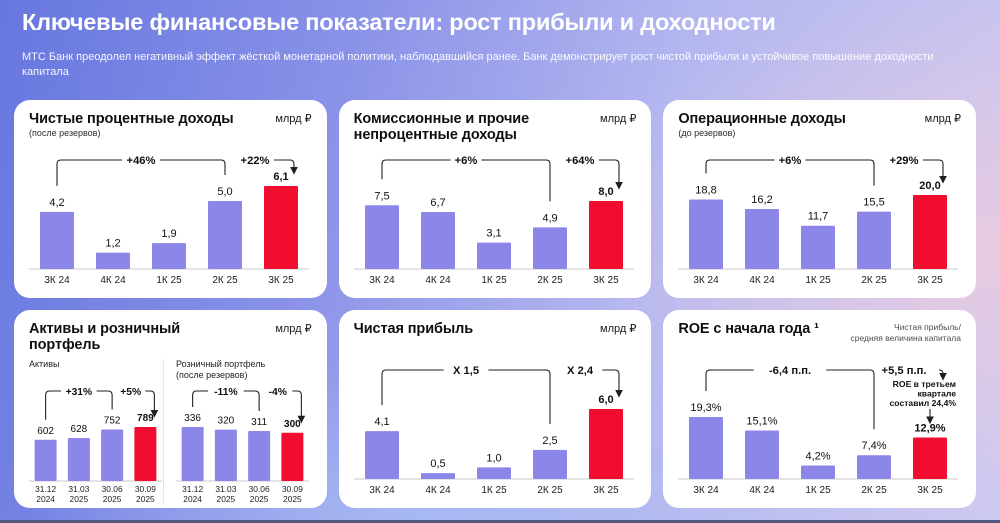 The height and width of the screenshot is (523, 1000). Describe the element at coordinates (79, 392) in the screenshot. I see `annotation-label: +31%` at that location.